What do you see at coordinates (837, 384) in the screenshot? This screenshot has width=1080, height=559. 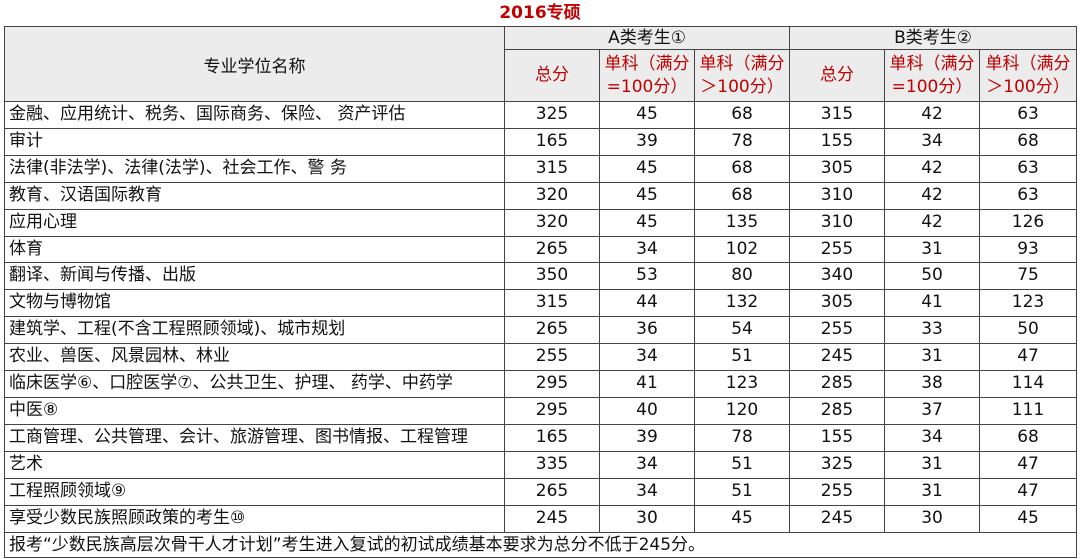 I see `score: 285` at bounding box center [837, 384].